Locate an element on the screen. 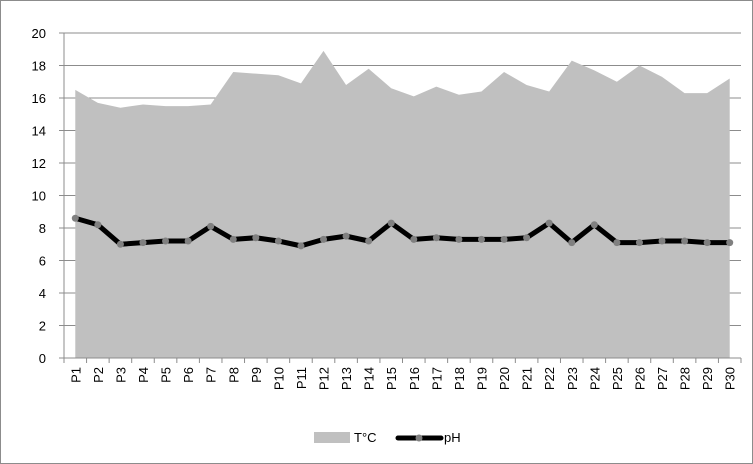  ph-line-series is located at coordinates (402, 232).